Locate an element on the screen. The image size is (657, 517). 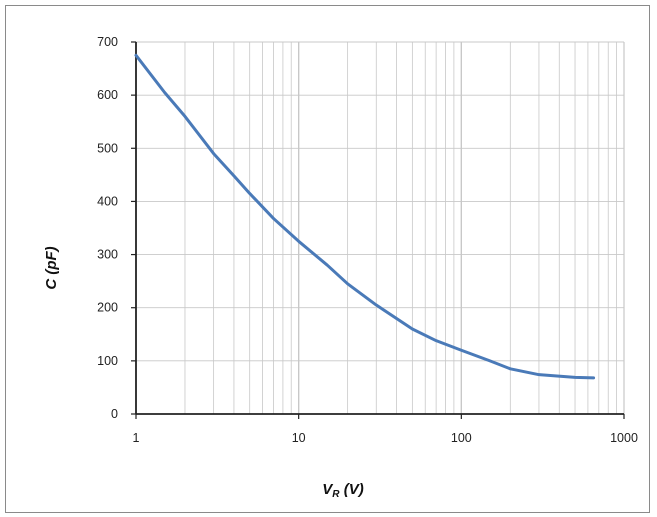
x-axis-label-unit: (V) is located at coordinates (352, 489).